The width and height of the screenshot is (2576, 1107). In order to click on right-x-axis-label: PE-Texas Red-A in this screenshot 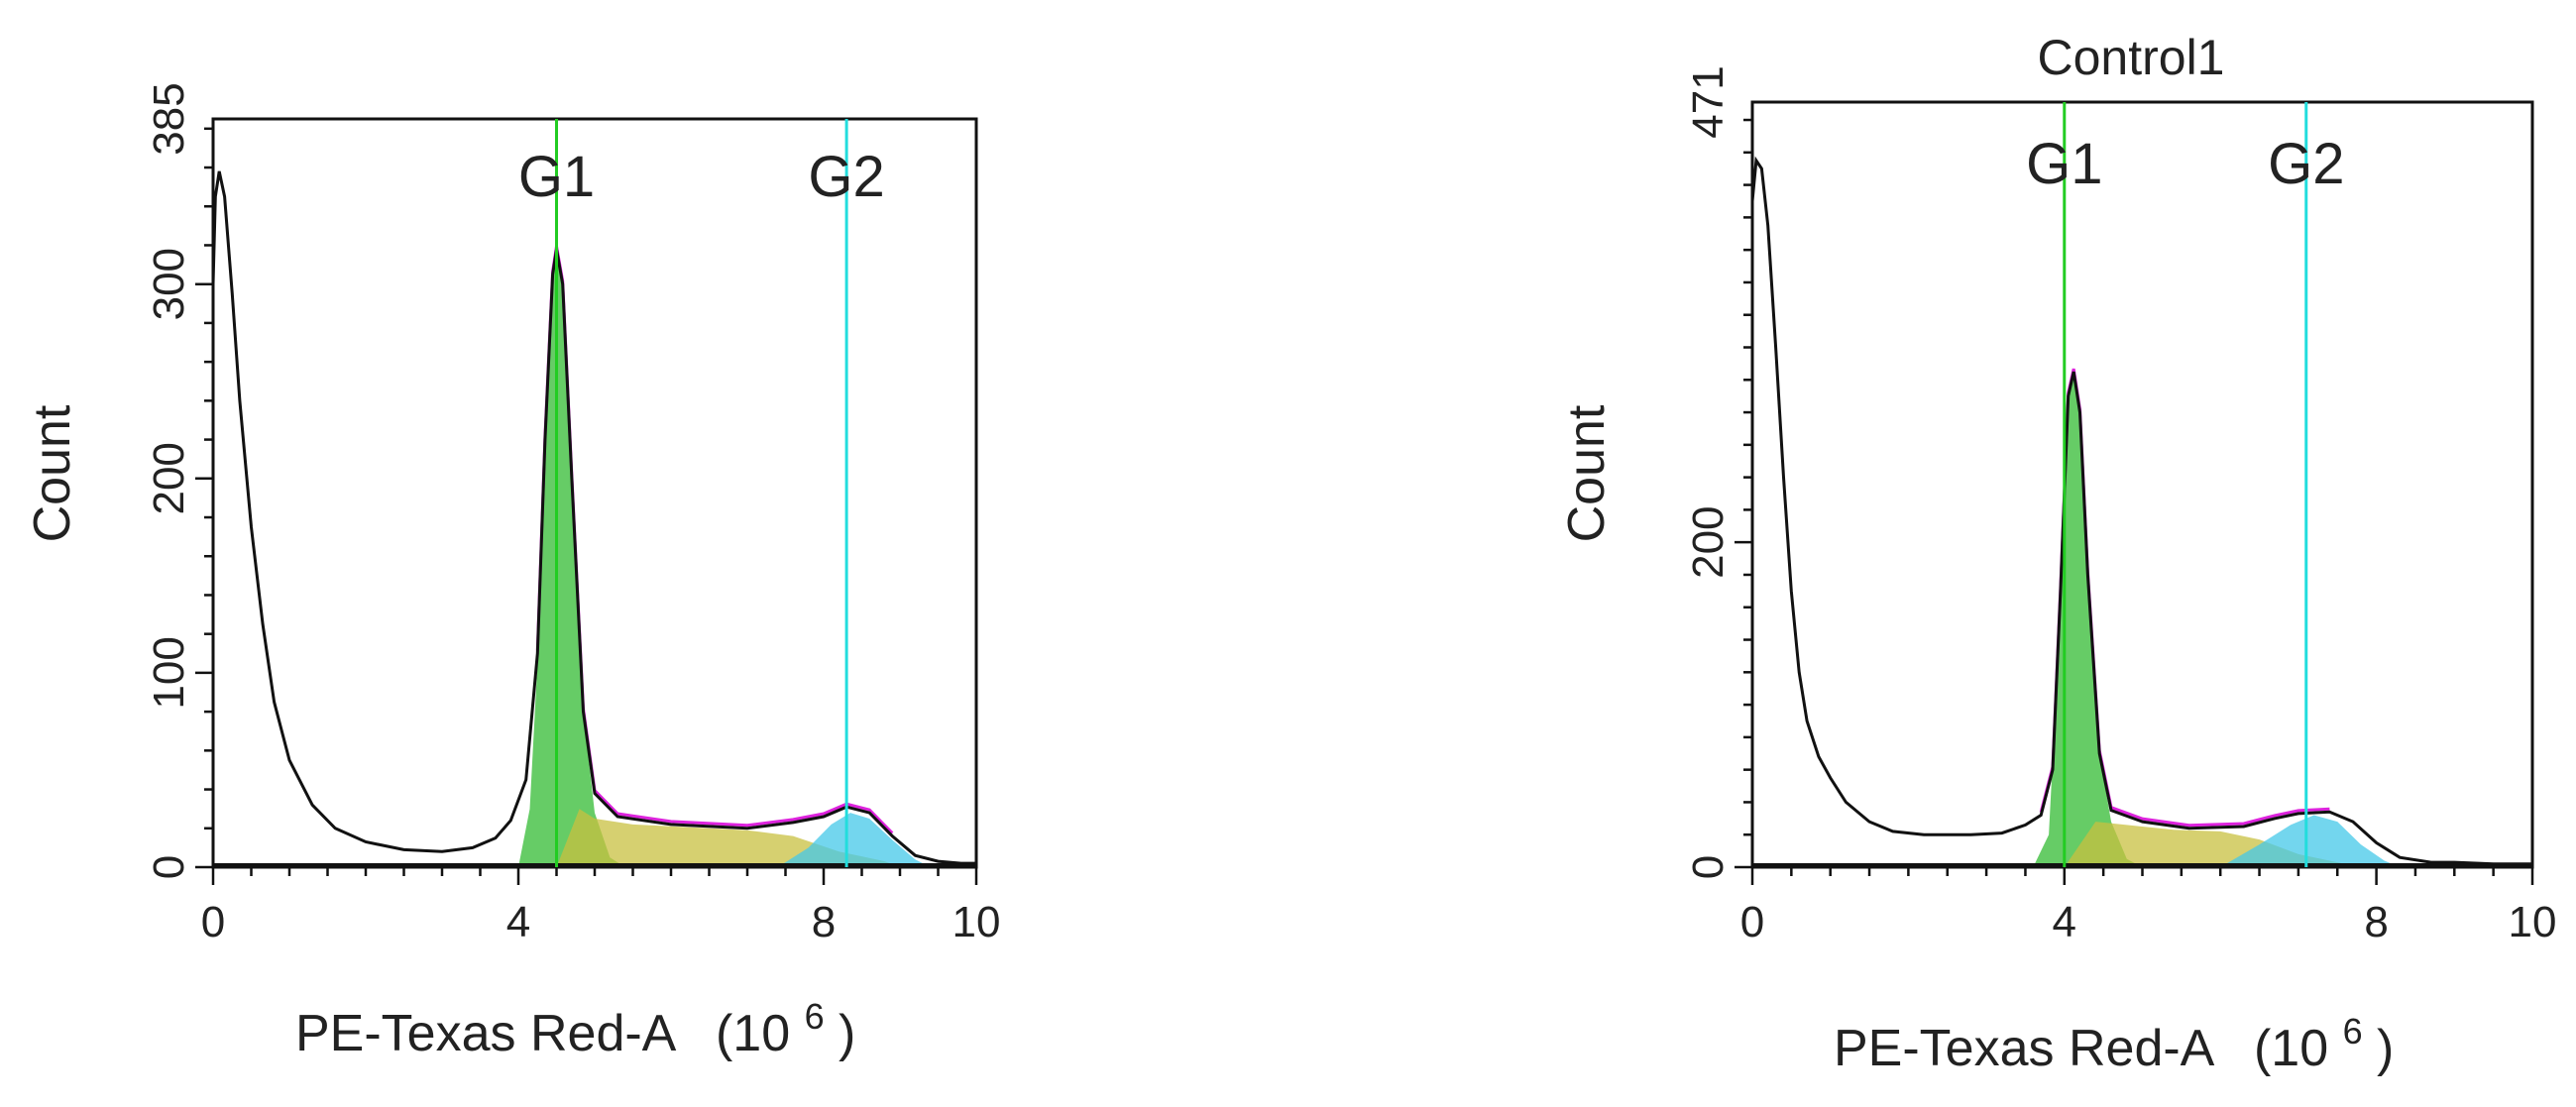, I will do `click(2024, 1048)`.